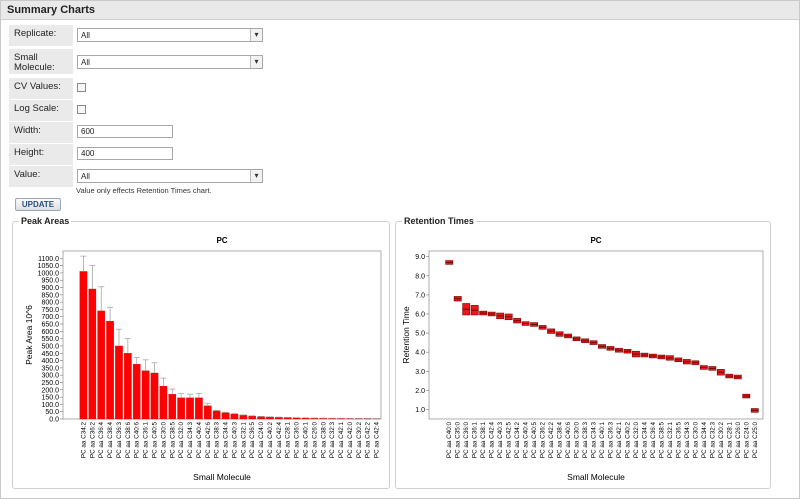  Describe the element at coordinates (596, 335) in the screenshot. I see `plot-area` at that location.